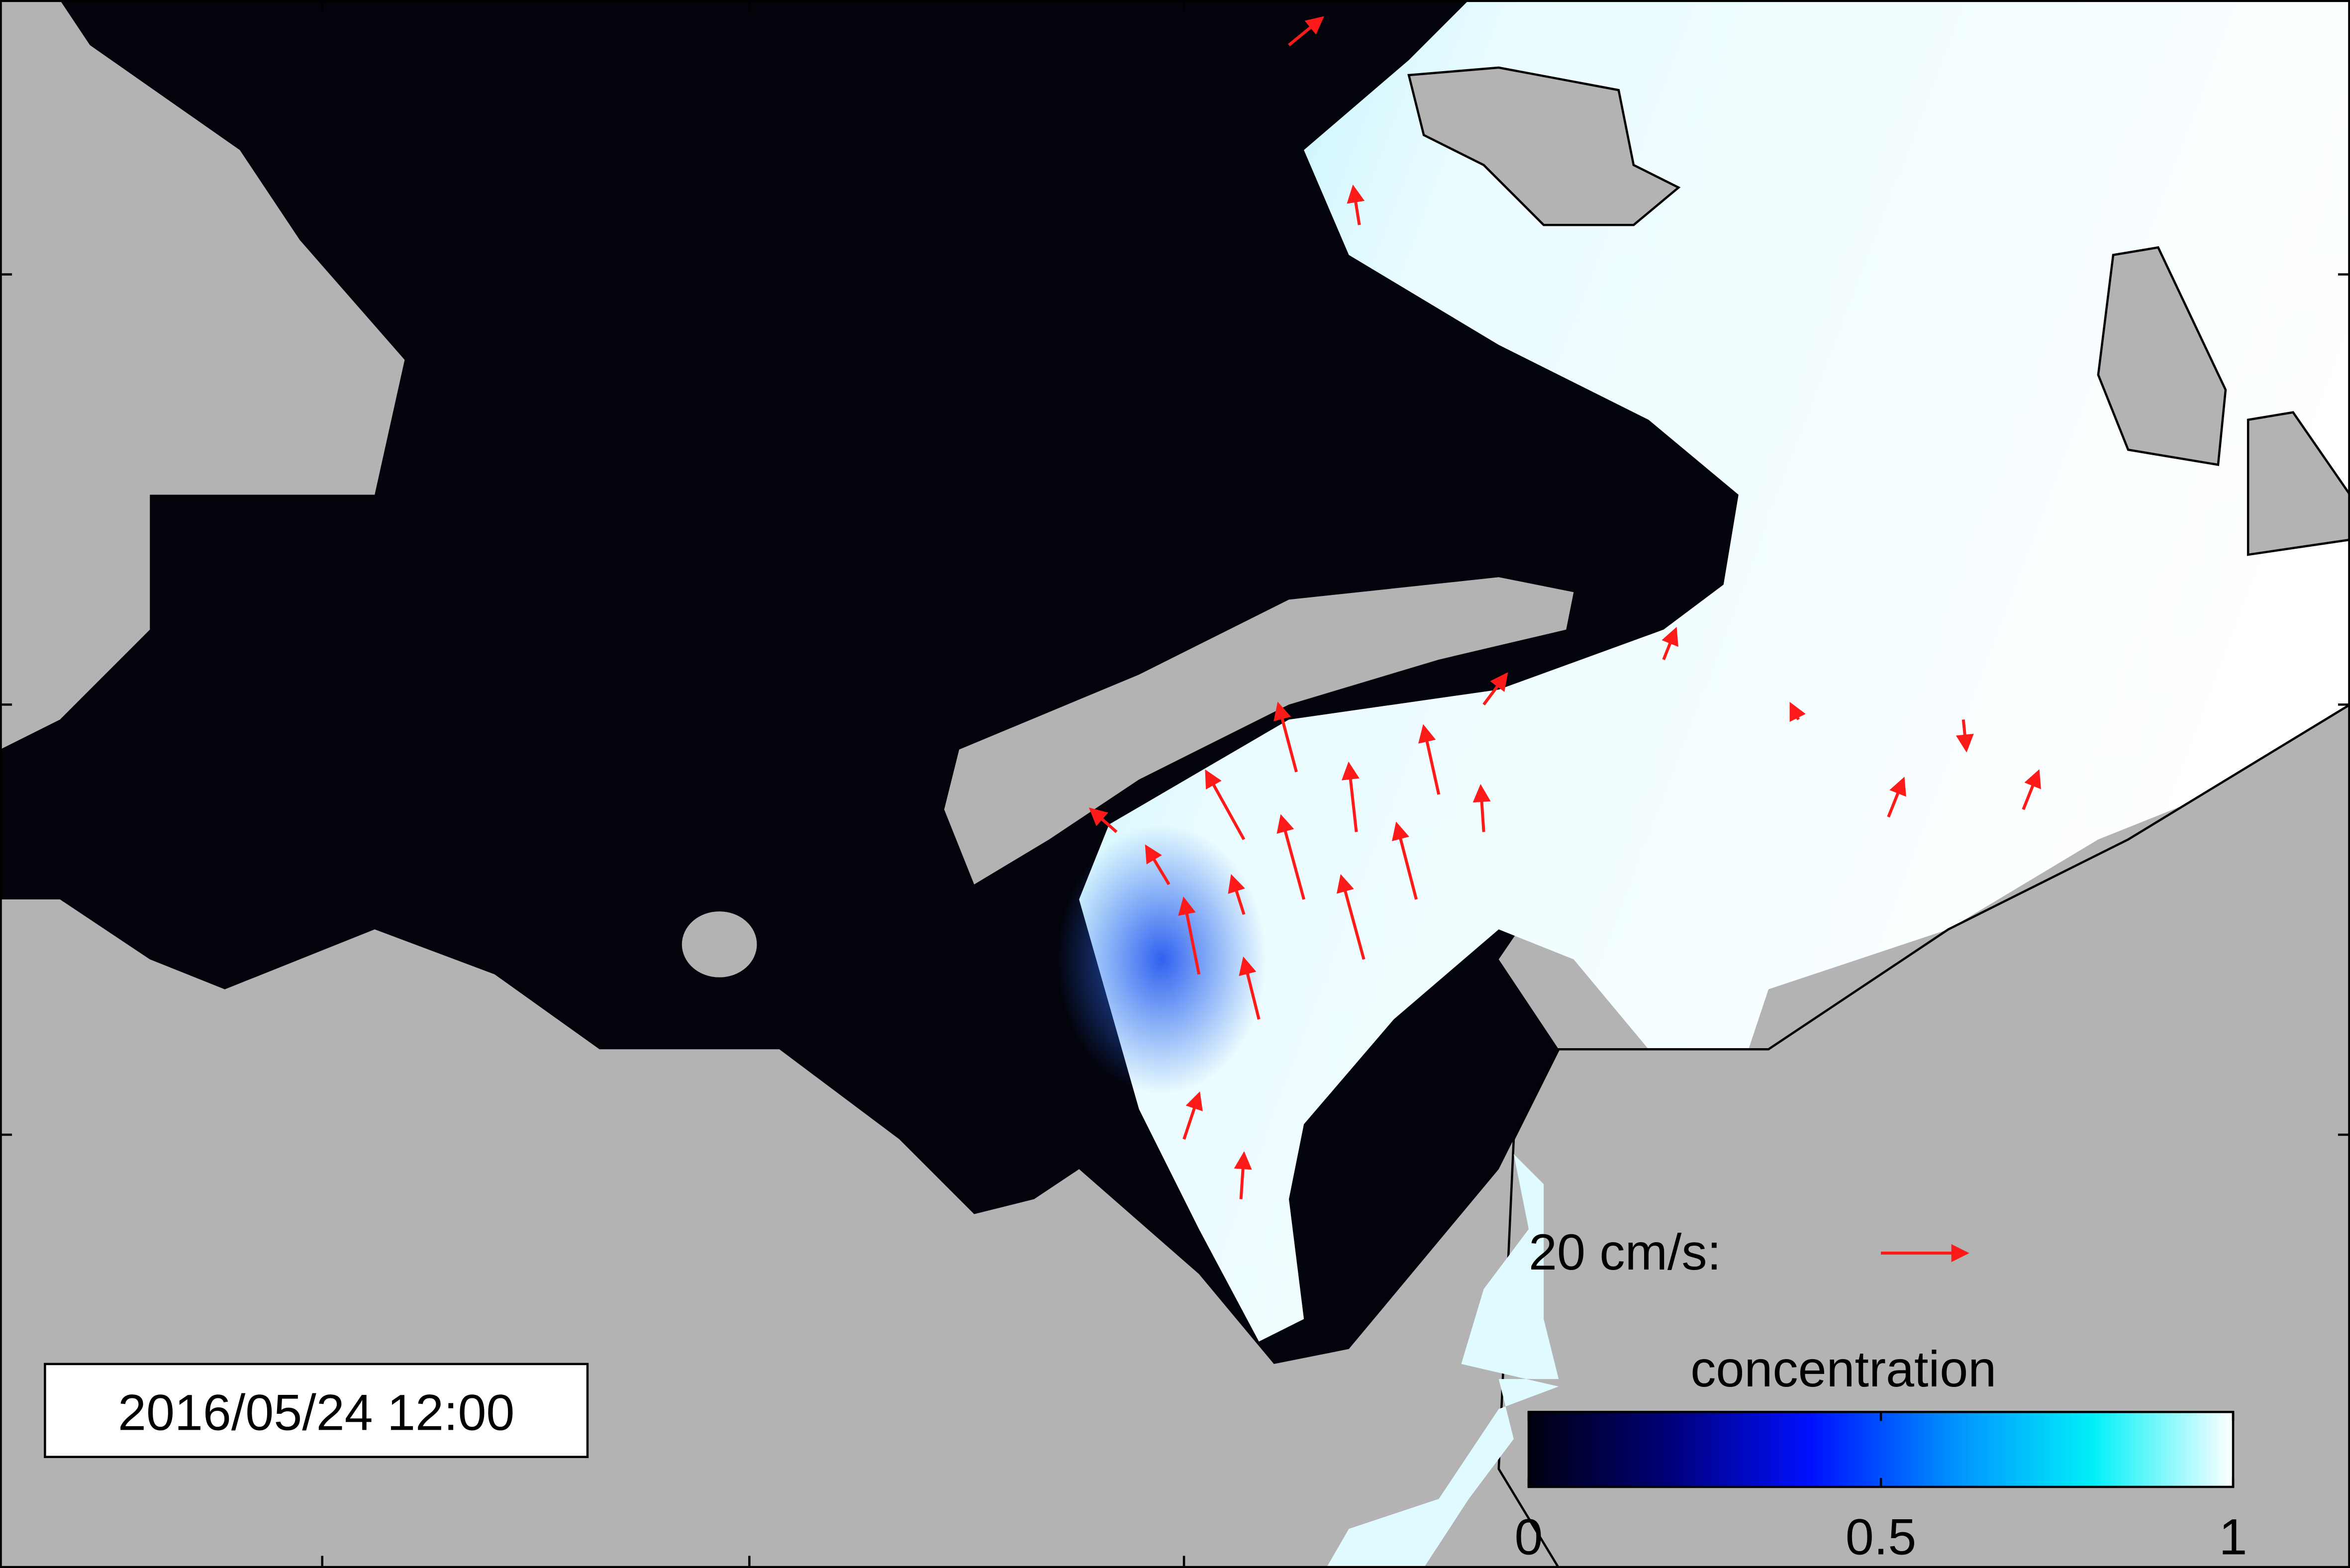 The width and height of the screenshot is (2350, 1568). What do you see at coordinates (1259, 730) in the screenshot?
I see `peninsula` at bounding box center [1259, 730].